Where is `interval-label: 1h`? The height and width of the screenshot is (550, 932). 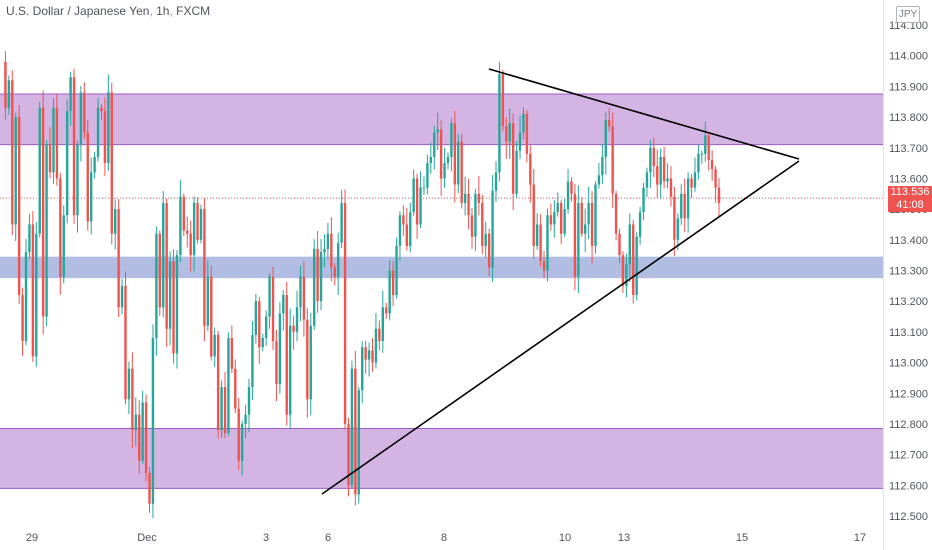 interval-label: 1h is located at coordinates (163, 11).